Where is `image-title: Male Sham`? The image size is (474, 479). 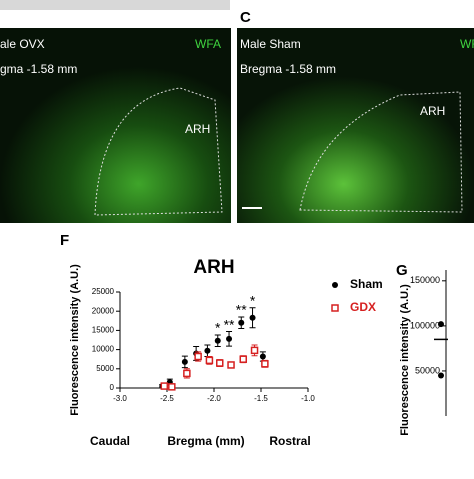 image-title: Male Sham is located at coordinates (270, 44).